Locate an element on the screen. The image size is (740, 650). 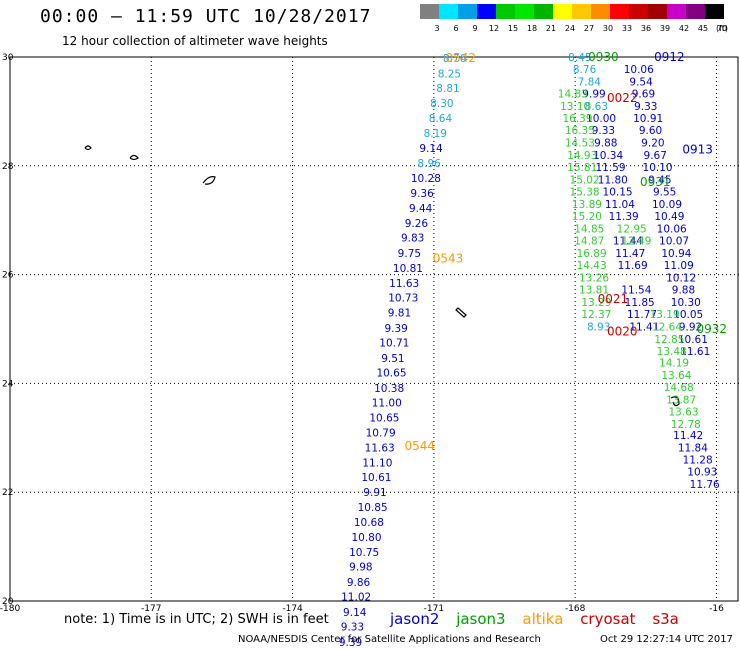
colorbar-tick-label: 12 is located at coordinates (494, 28).